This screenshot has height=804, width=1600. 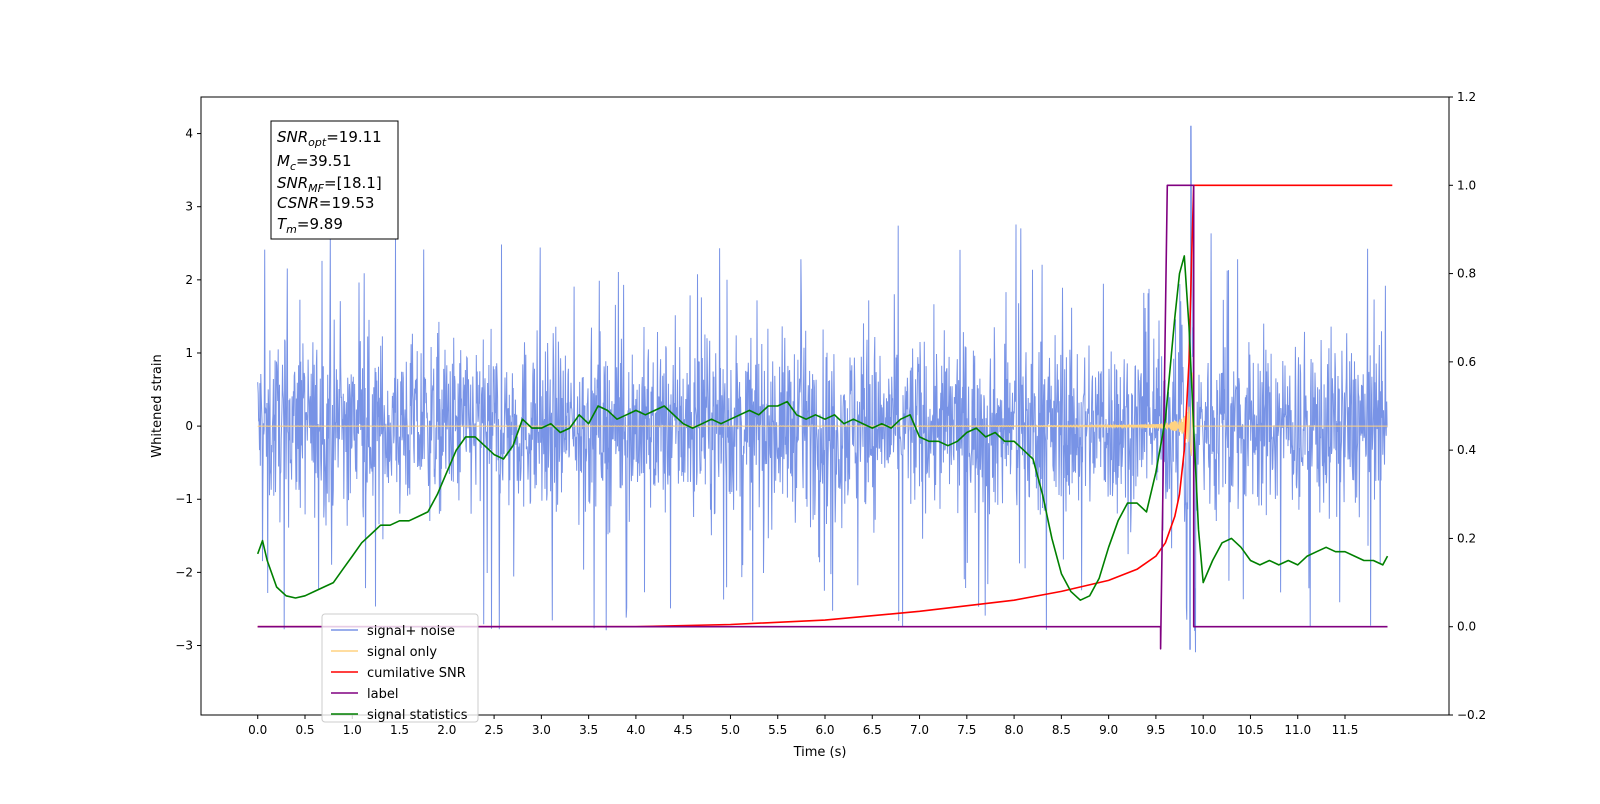 What do you see at coordinates (292, 183) in the screenshot?
I see `info-snr-mf-name: SNR` at bounding box center [292, 183].